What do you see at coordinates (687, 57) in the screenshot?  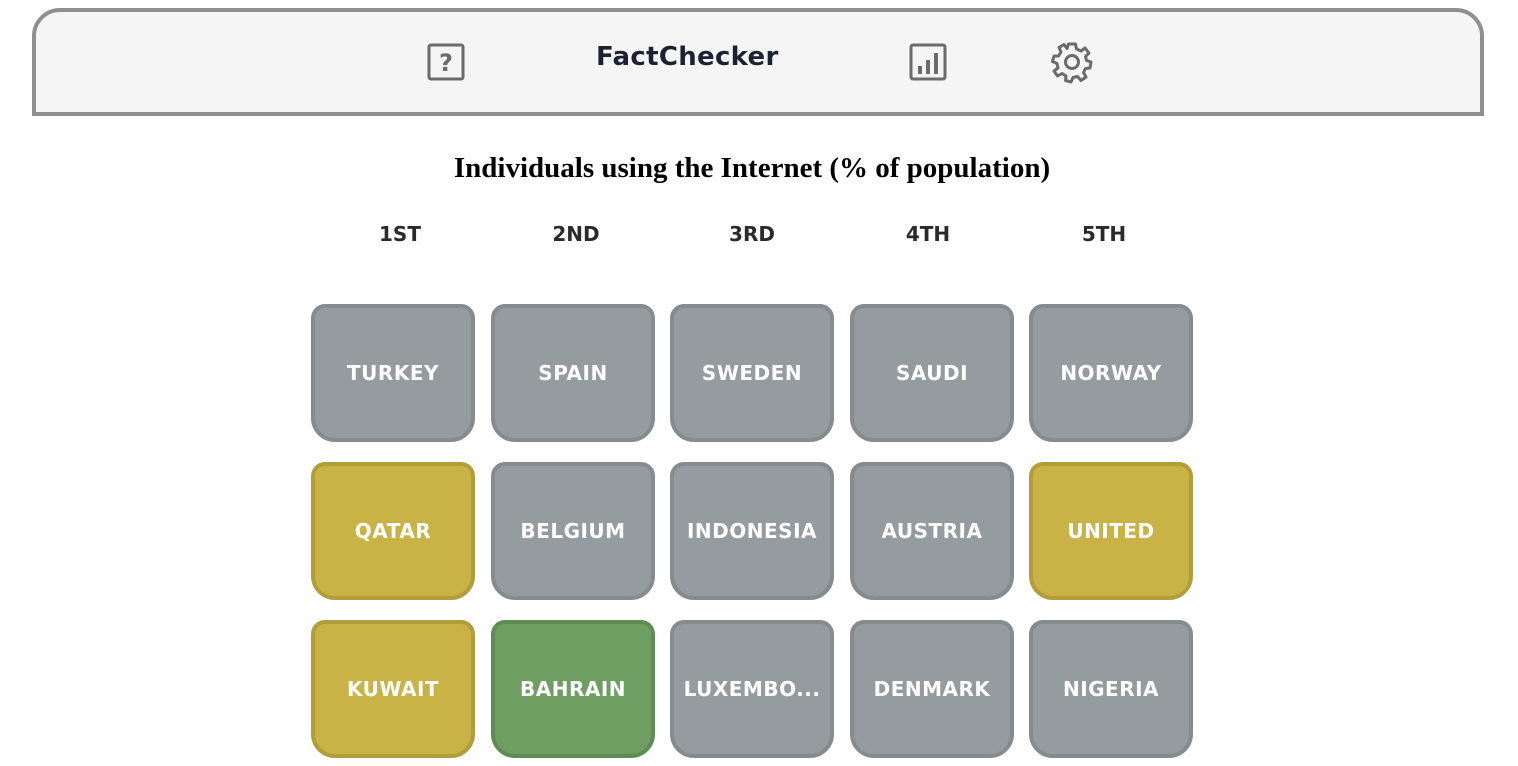 I see `app-title: FactChecker` at bounding box center [687, 57].